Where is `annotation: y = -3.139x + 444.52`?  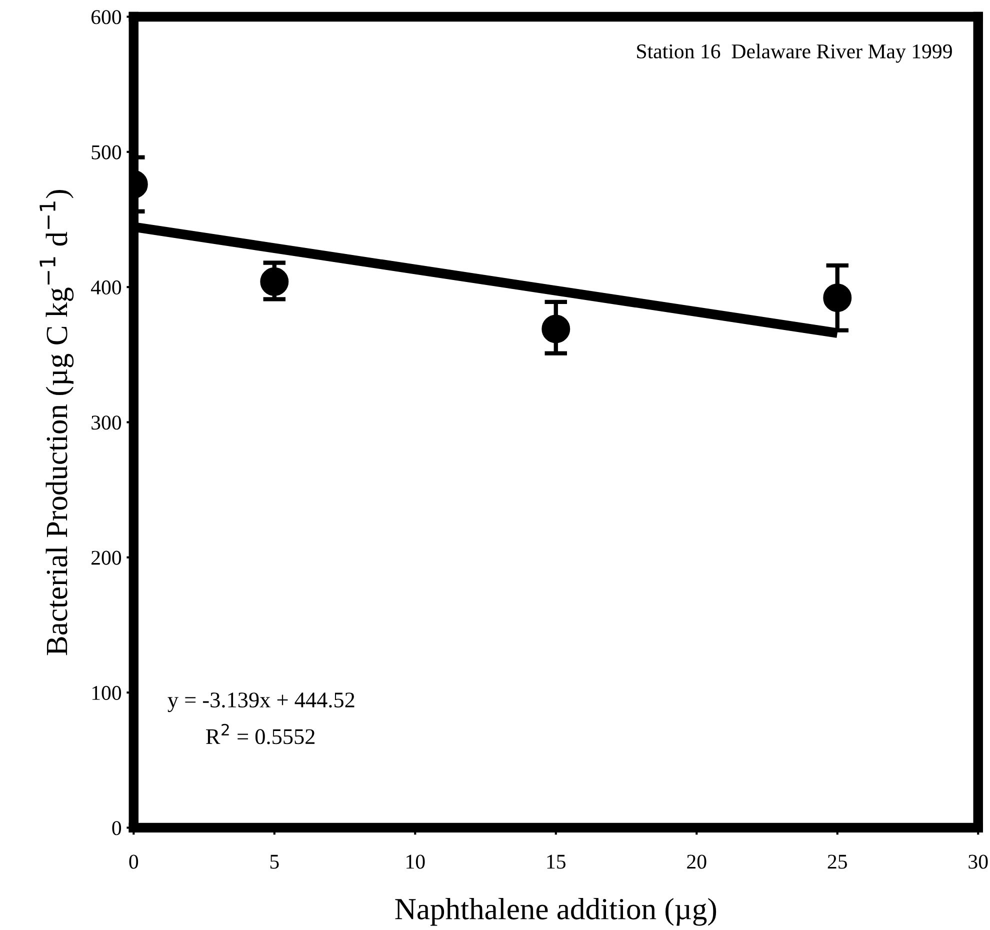 annotation: y = -3.139x + 444.52 is located at coordinates (261, 702).